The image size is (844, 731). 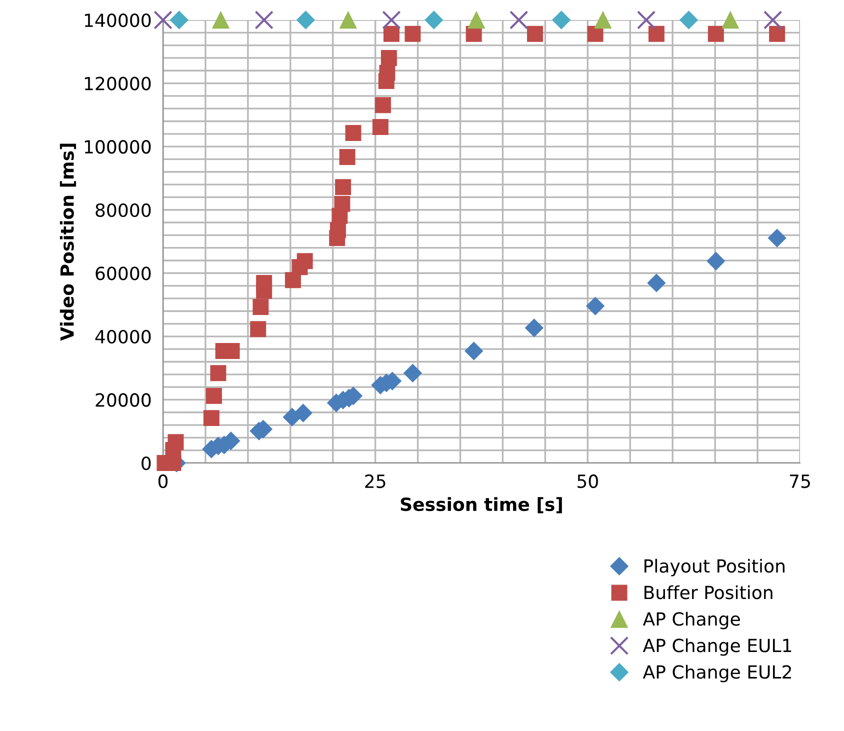 What do you see at coordinates (800, 481) in the screenshot?
I see `x-tick-label: 75` at bounding box center [800, 481].